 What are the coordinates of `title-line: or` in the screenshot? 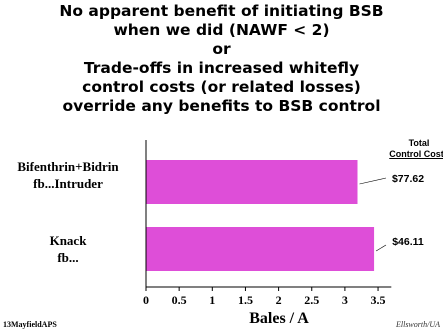 It's located at (221, 49).